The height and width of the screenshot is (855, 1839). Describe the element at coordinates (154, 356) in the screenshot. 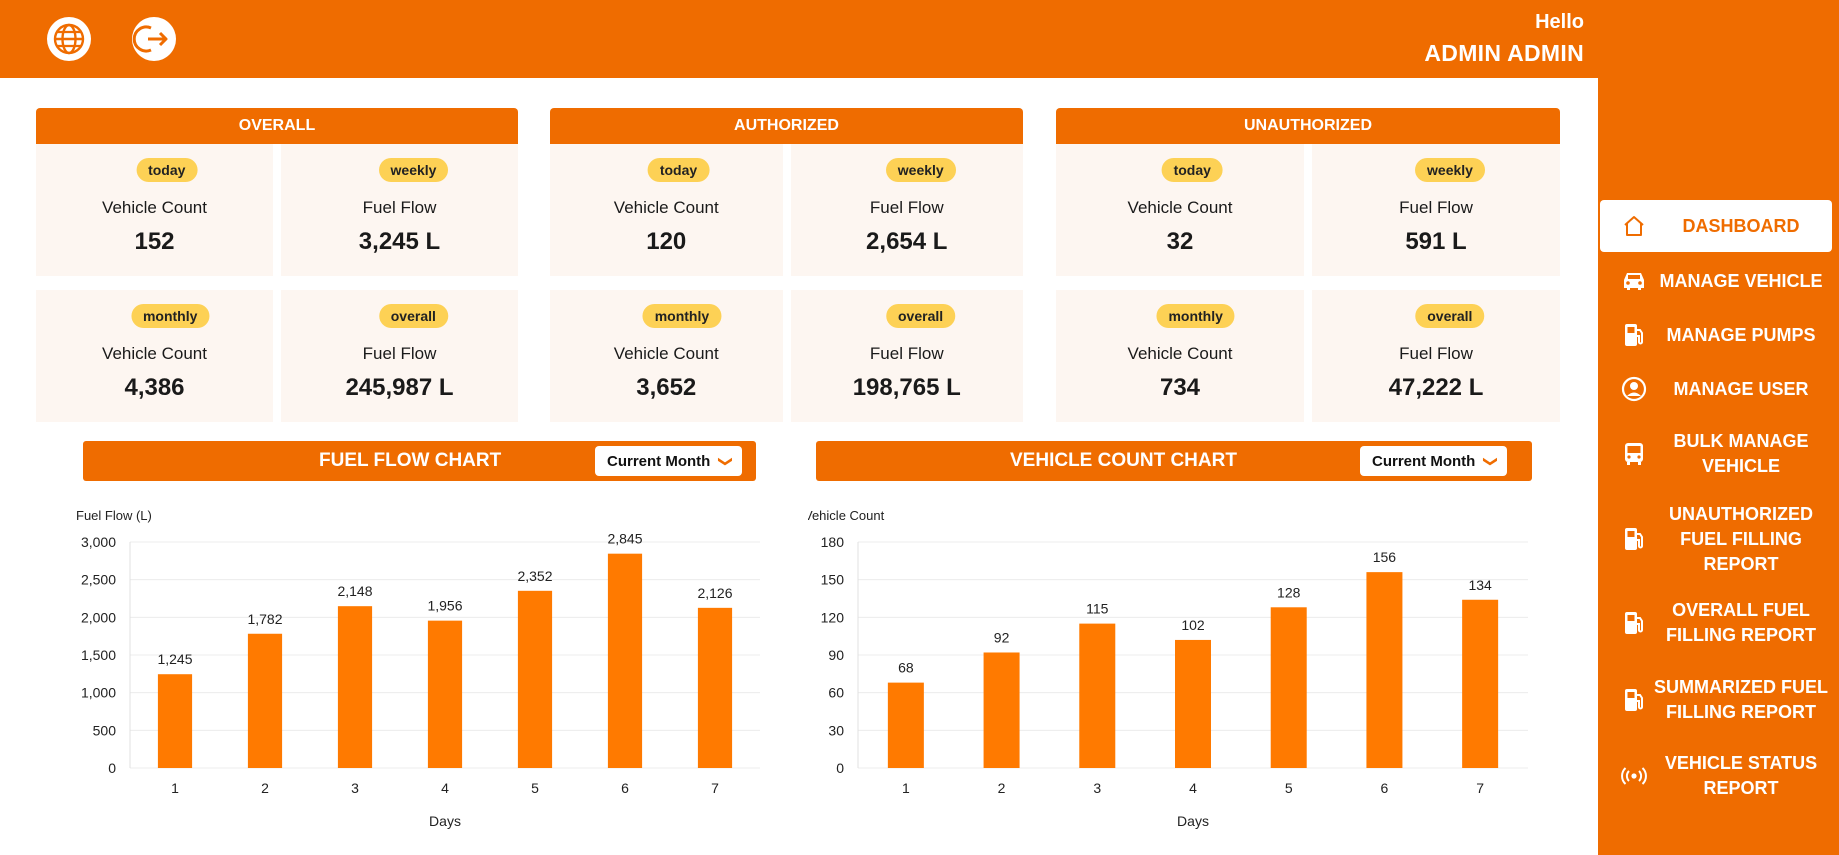

I see `stat-card: monthly Vehicle Count 4,386` at that location.